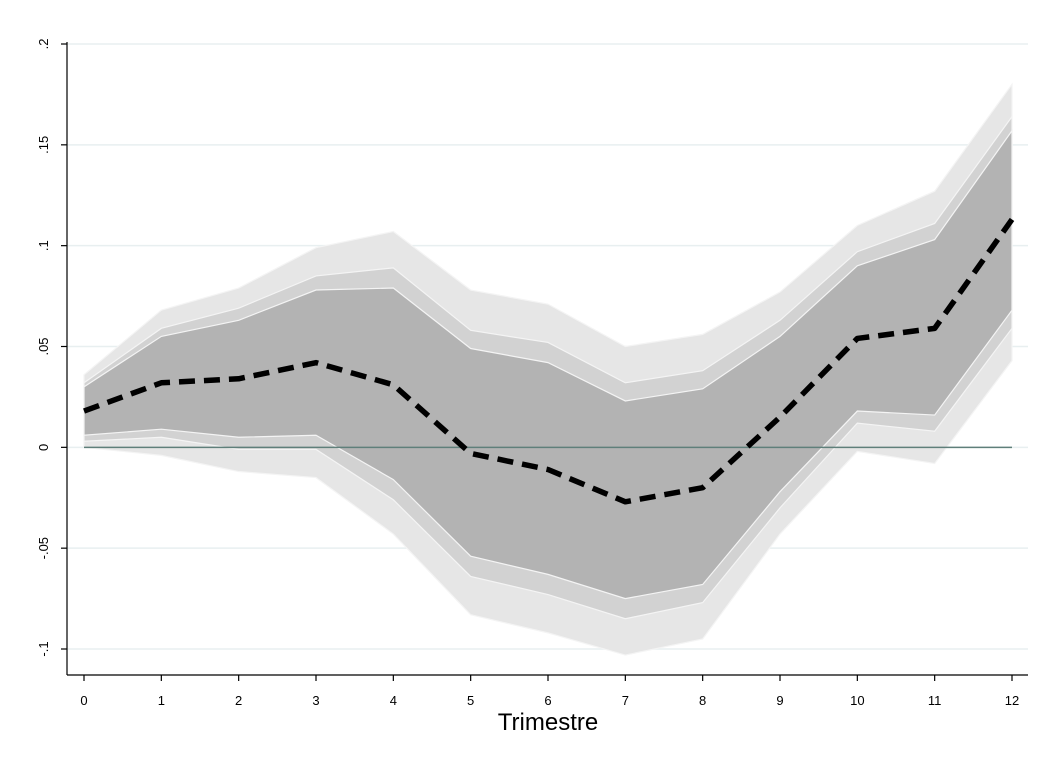 This screenshot has height=769, width=1057. What do you see at coordinates (393, 700) in the screenshot?
I see `x-tick-label-4: 4` at bounding box center [393, 700].